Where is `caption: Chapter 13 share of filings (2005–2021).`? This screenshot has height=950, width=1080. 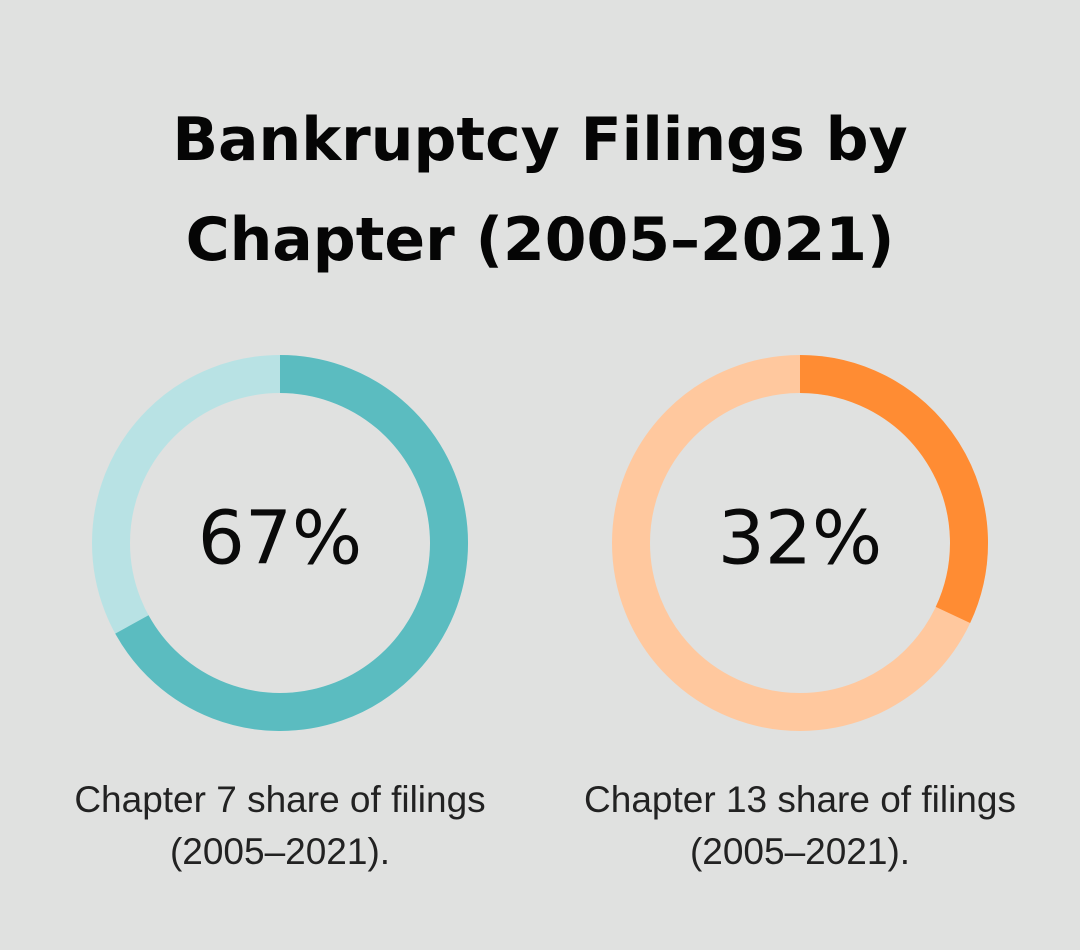
caption: Chapter 13 share of filings (2005–2021). is located at coordinates (800, 825).